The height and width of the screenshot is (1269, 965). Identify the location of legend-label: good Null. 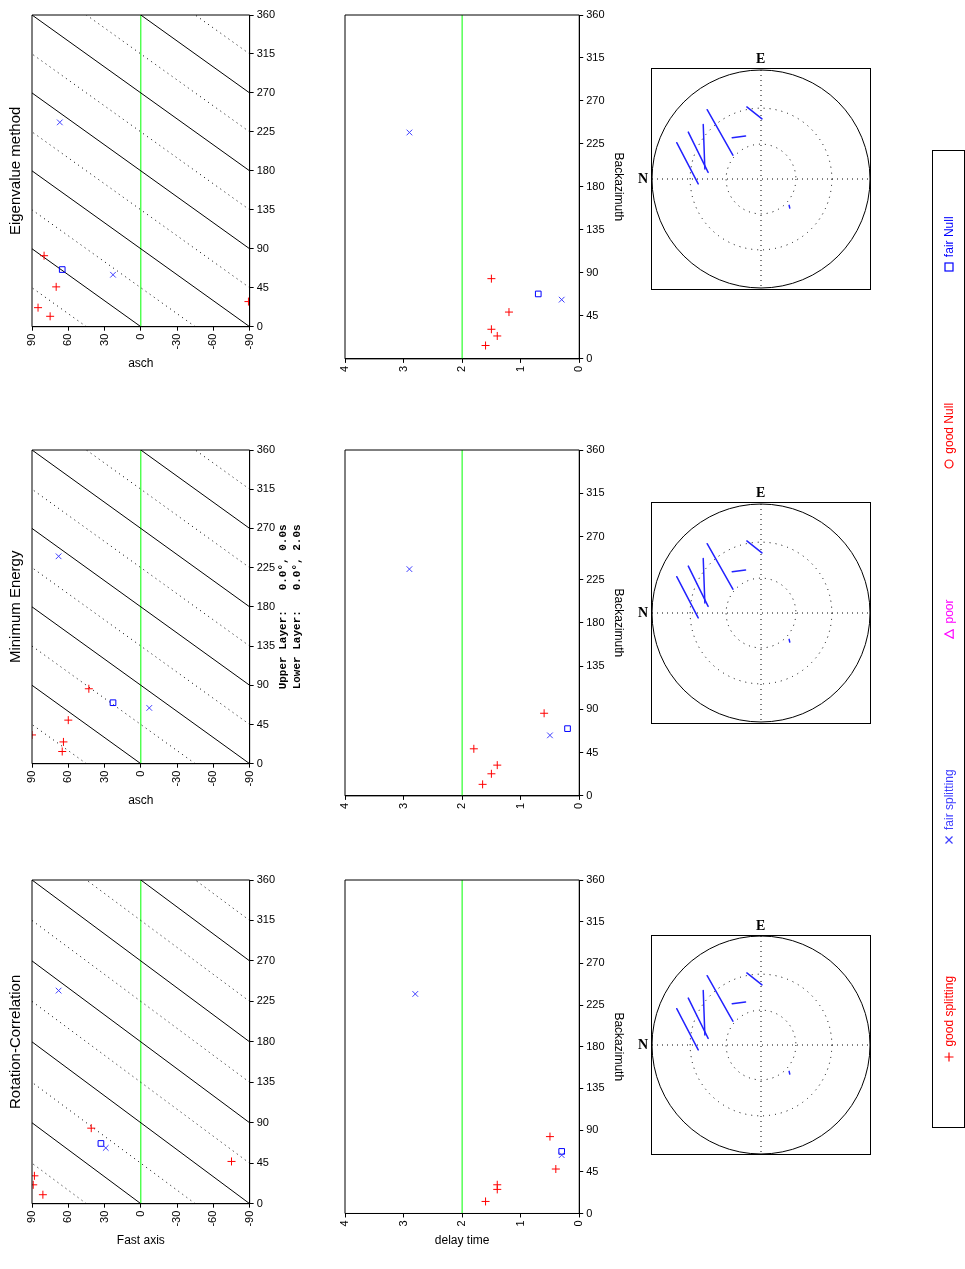
(948, 428).